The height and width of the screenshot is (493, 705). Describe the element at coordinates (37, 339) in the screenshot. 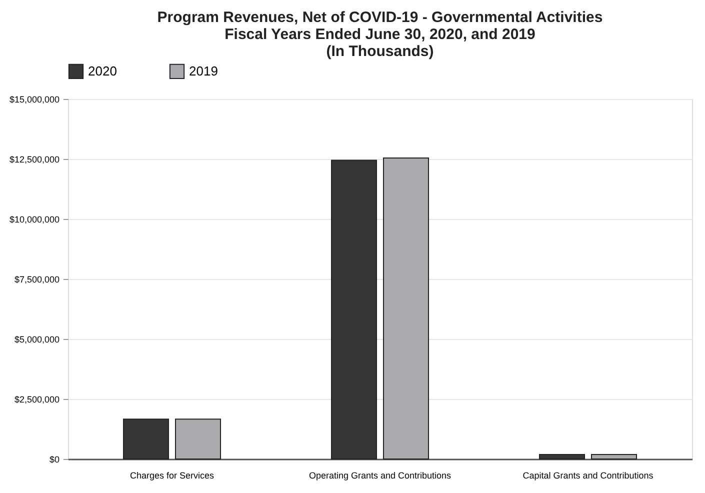

I see `y-tick-label: $5,000,000` at that location.